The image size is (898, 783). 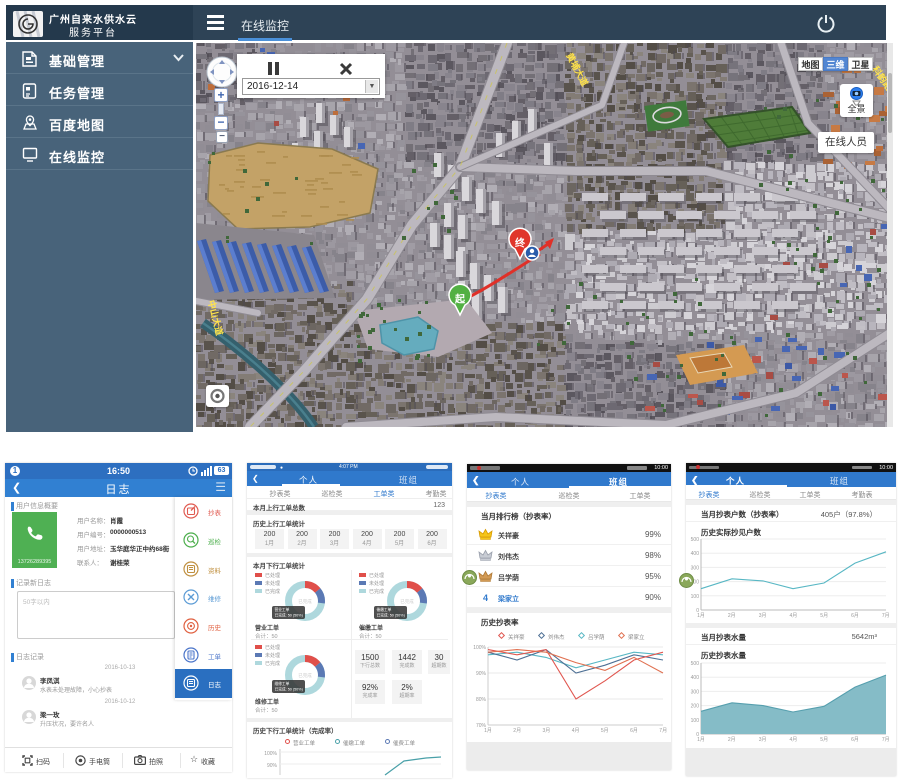 I want to click on svg-text: 80%, so click(x=481, y=700).